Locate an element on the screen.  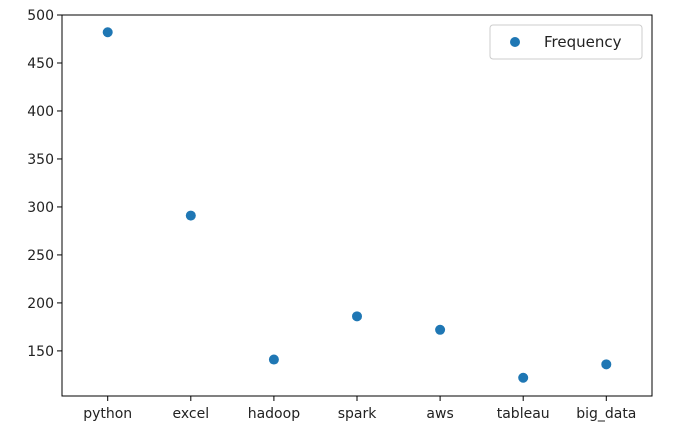
y-tick-label: 250 is located at coordinates (40, 256).